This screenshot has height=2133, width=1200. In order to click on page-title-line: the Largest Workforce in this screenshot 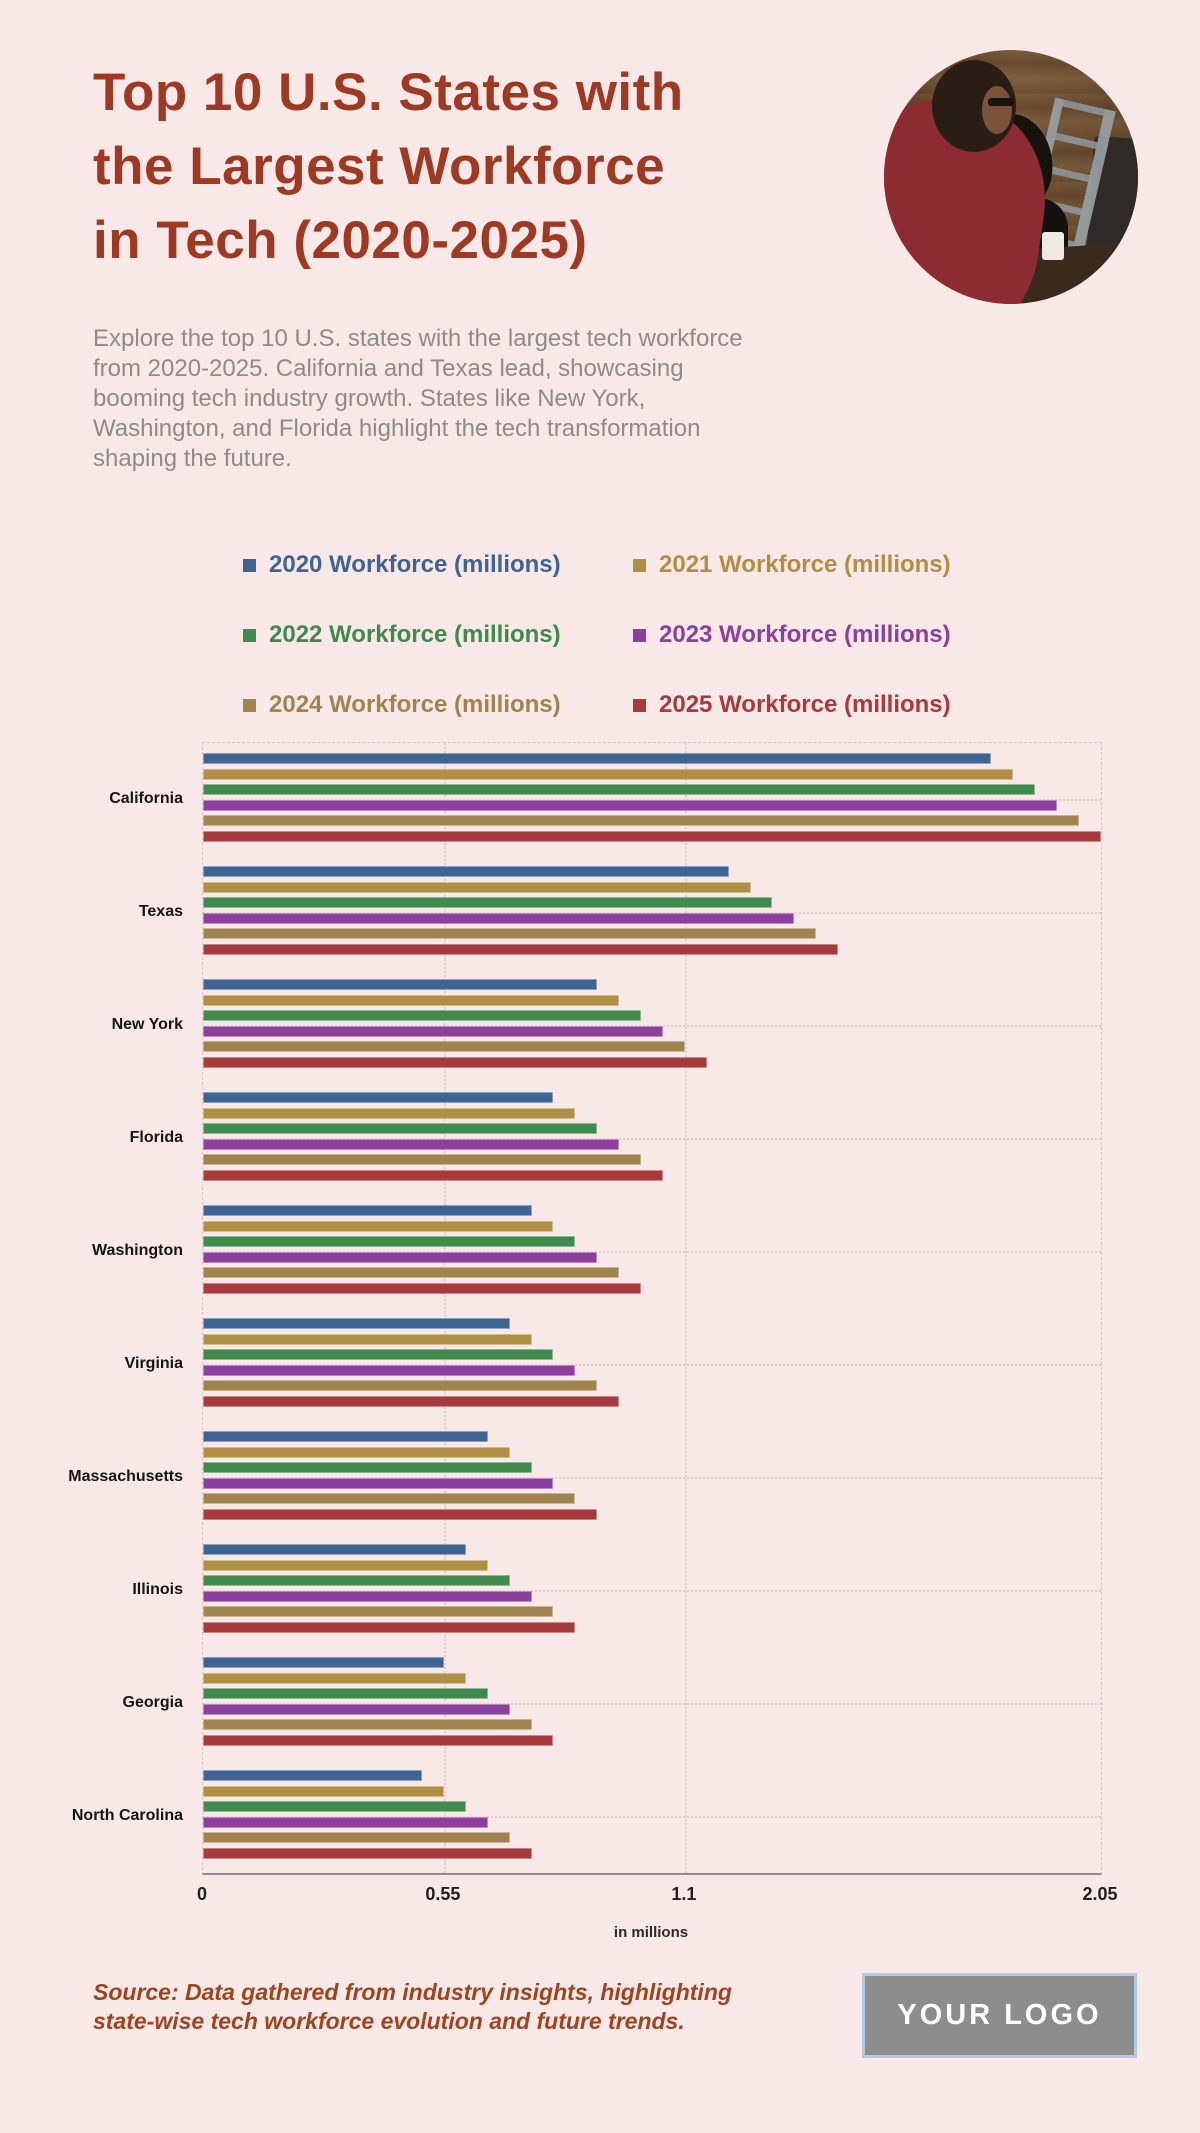, I will do `click(379, 166)`.